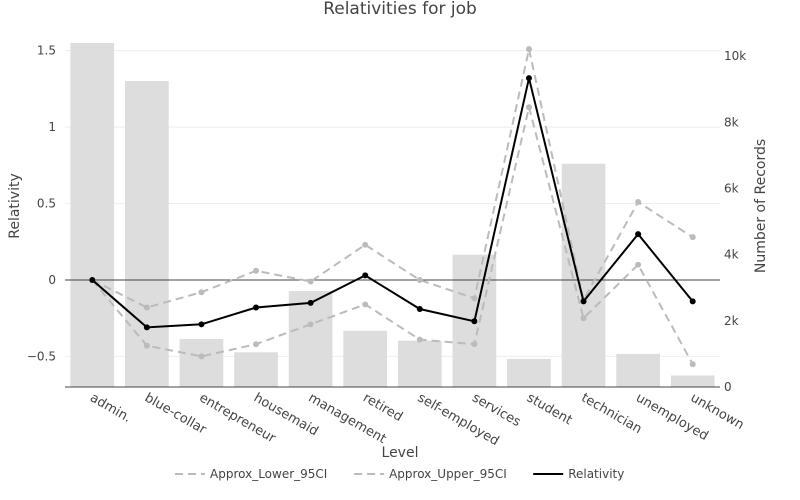 This screenshot has height=500, width=800. What do you see at coordinates (400, 453) in the screenshot?
I see `x-axis-title: Level` at bounding box center [400, 453].